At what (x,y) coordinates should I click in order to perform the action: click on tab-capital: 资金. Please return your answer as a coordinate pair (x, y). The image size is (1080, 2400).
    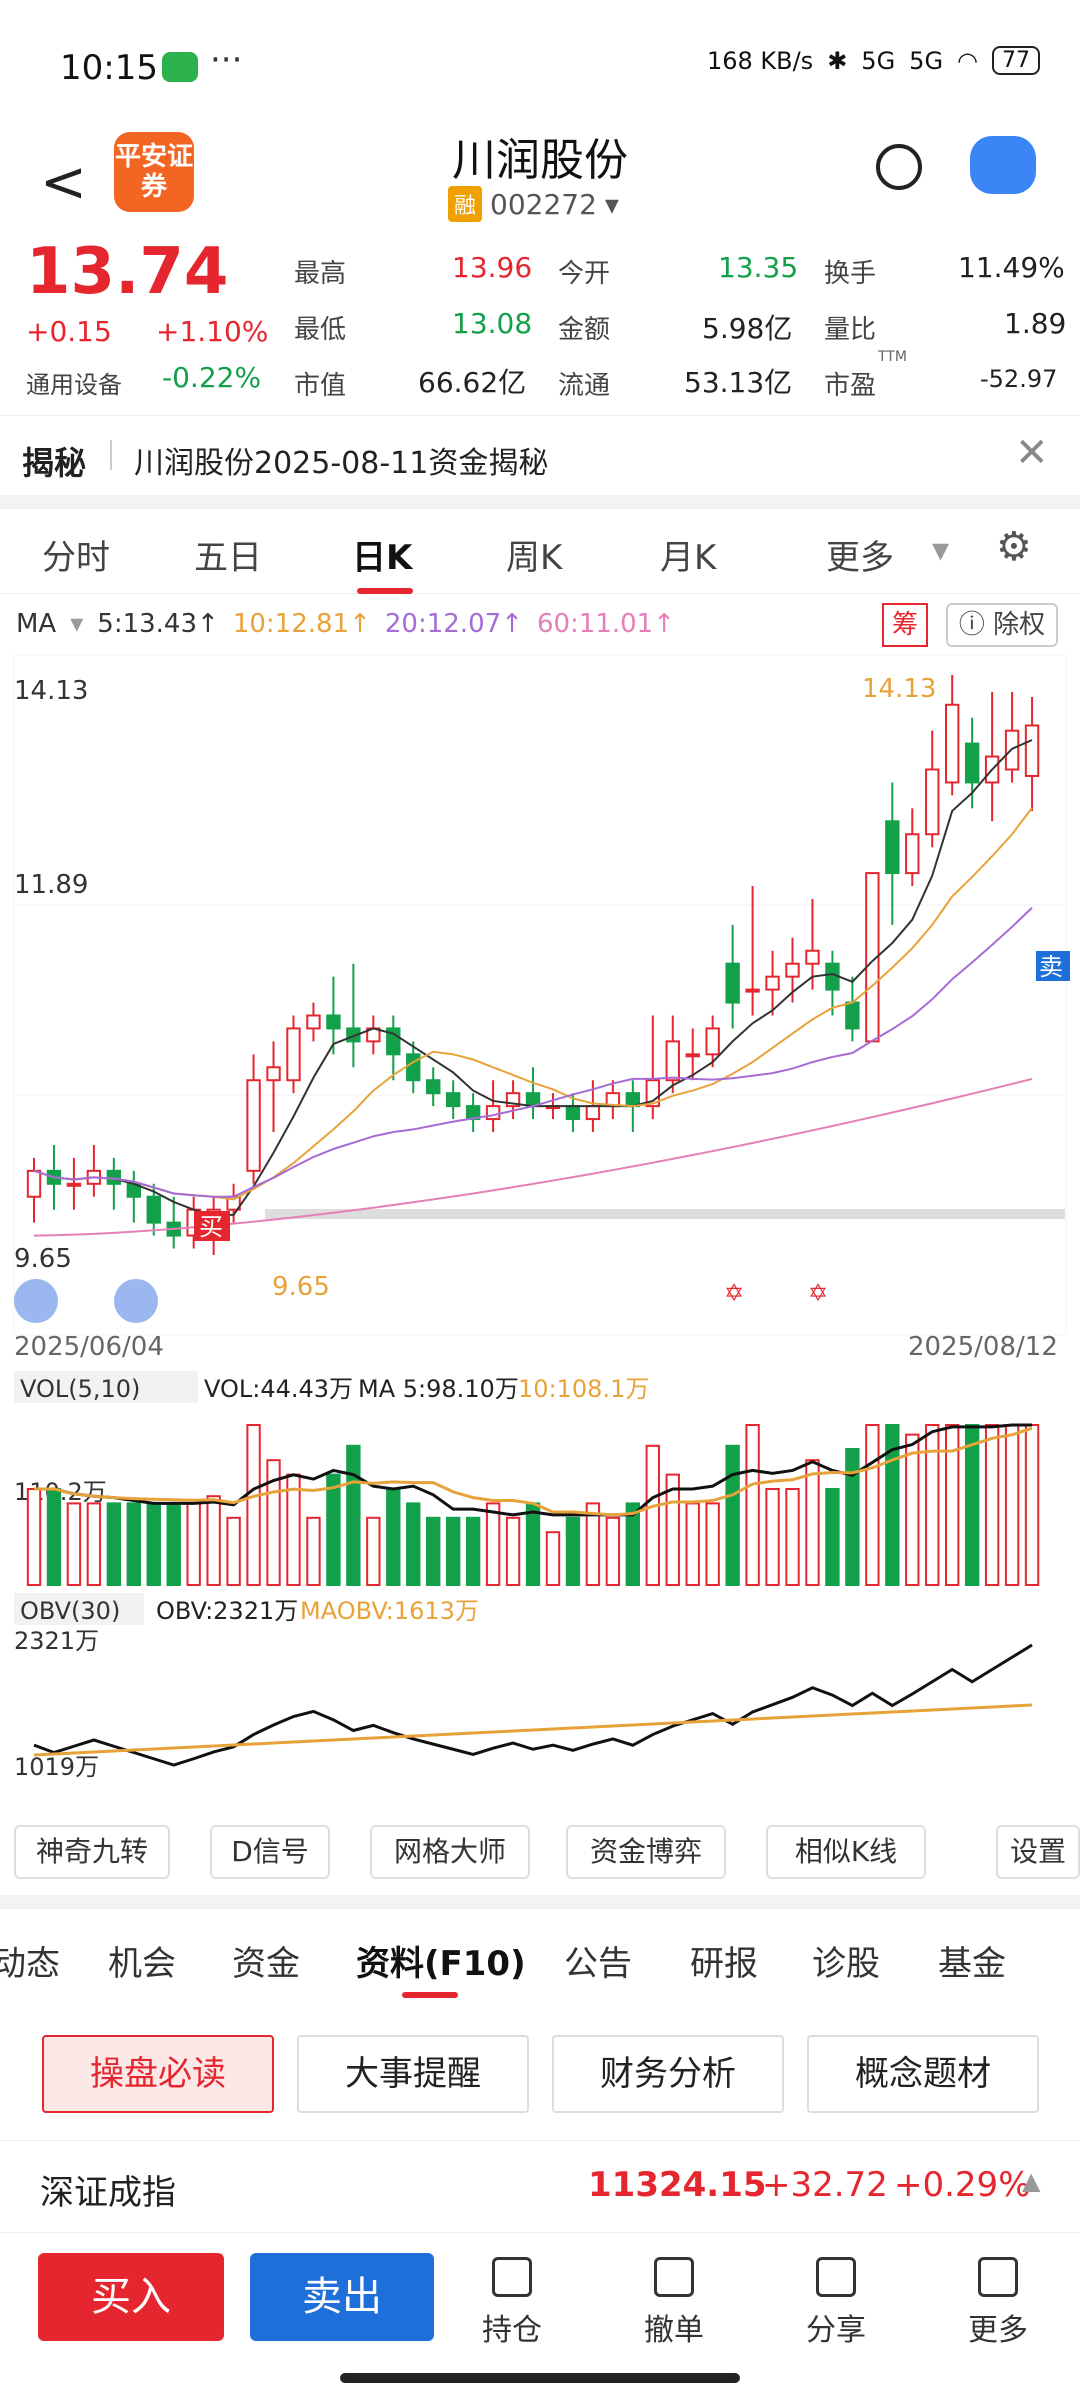
    Looking at the image, I should click on (266, 1964).